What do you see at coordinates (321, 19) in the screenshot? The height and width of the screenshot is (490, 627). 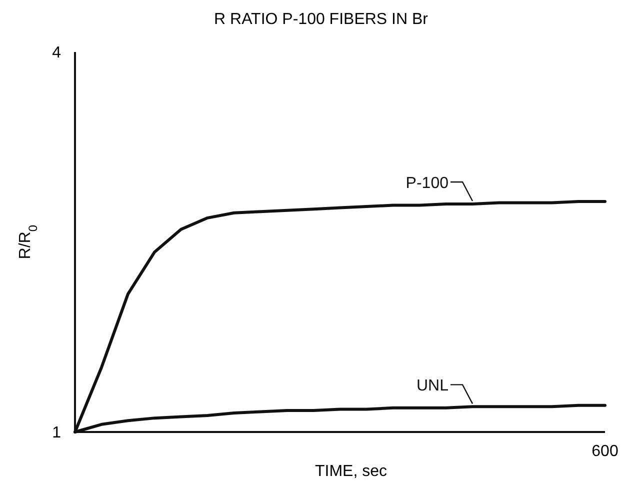 I see `chart-title: R RATIO P-100 FIBERS IN Br` at bounding box center [321, 19].